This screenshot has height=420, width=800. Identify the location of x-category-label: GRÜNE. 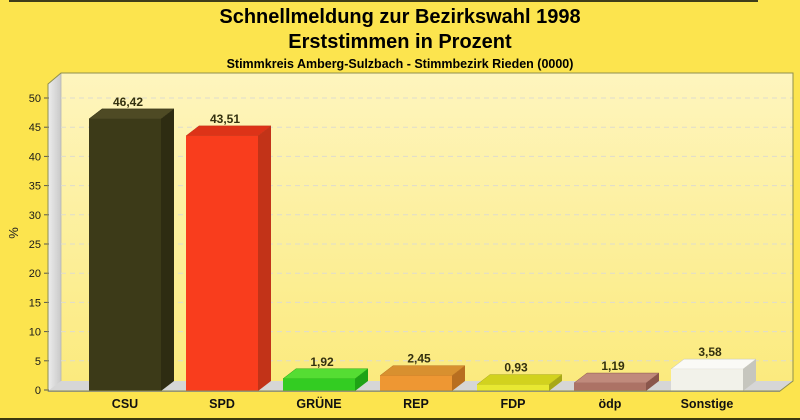
(318, 403).